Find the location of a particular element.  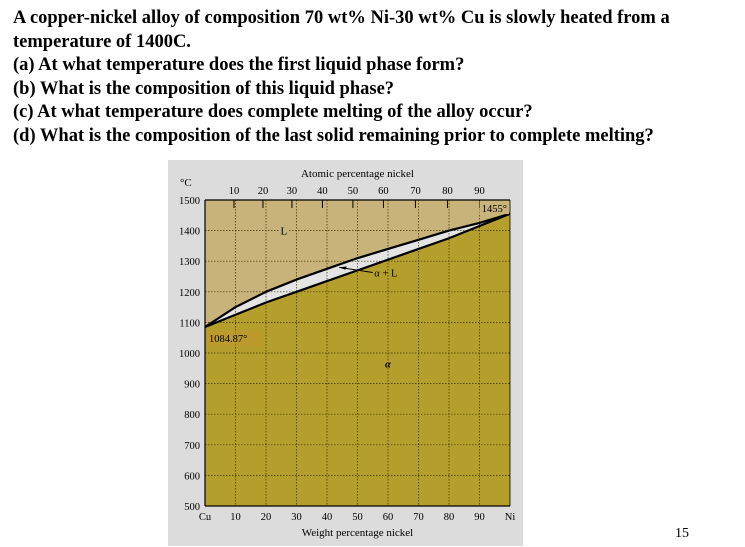

y-tick-label: 900 is located at coordinates (192, 385).